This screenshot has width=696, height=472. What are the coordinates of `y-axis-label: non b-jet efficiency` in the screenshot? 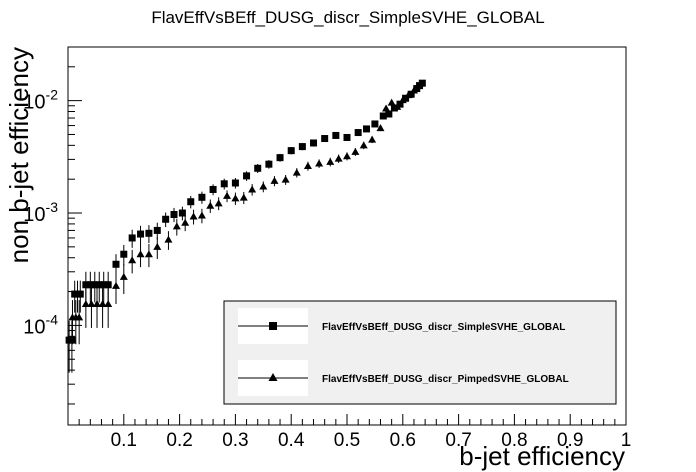 It's located at (19, 155).